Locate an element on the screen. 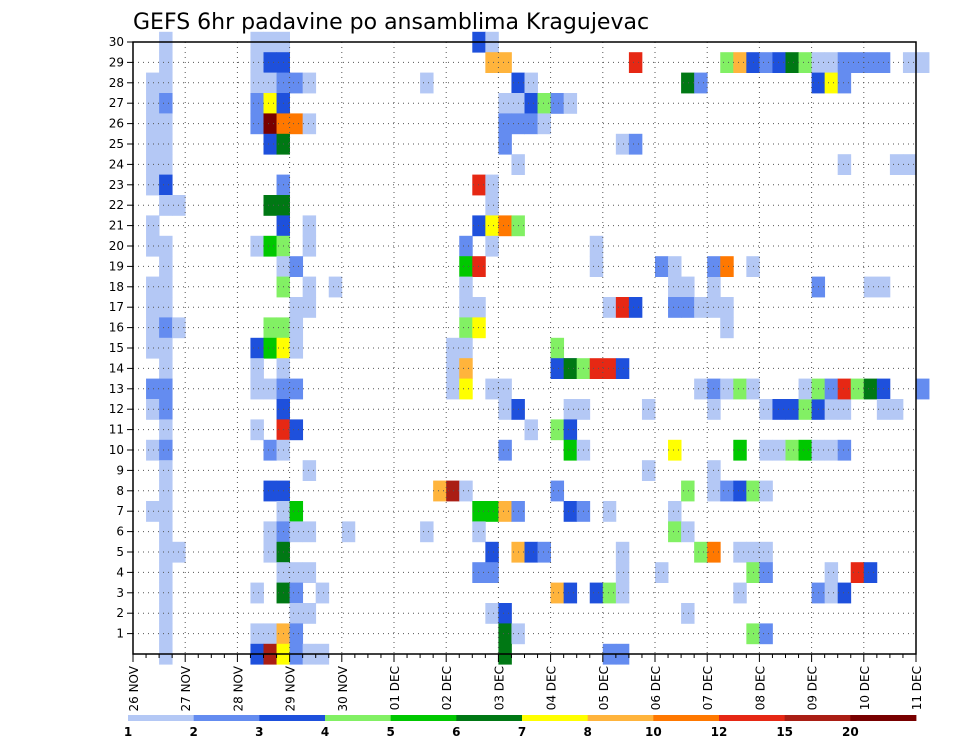 Image resolution: width=960 pixels, height=742 pixels. x-tick-label: 10 DEC is located at coordinates (865, 688).